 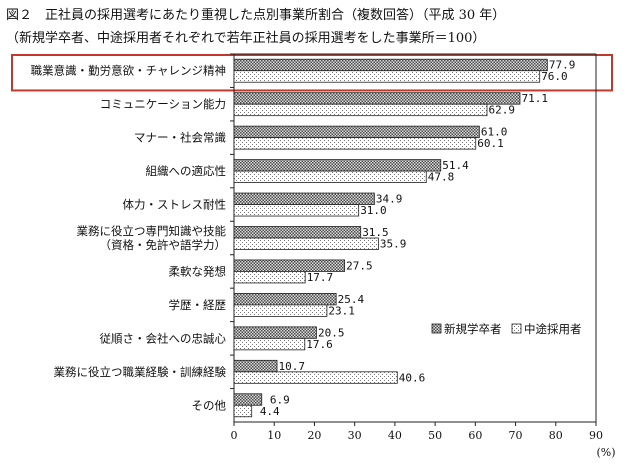 What do you see at coordinates (393, 244) in the screenshot?
I see `value-label: 35.9` at bounding box center [393, 244].